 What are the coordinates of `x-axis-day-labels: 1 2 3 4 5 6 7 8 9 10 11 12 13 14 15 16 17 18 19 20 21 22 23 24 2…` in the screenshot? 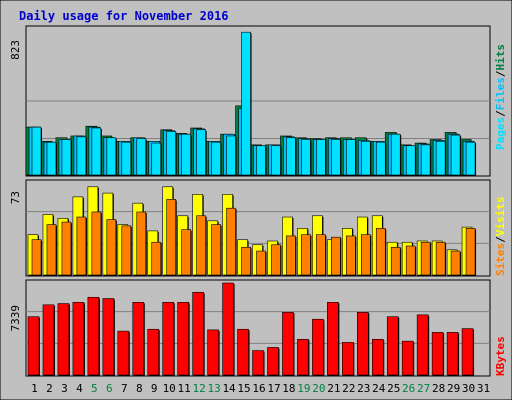 It's located at (260, 388).